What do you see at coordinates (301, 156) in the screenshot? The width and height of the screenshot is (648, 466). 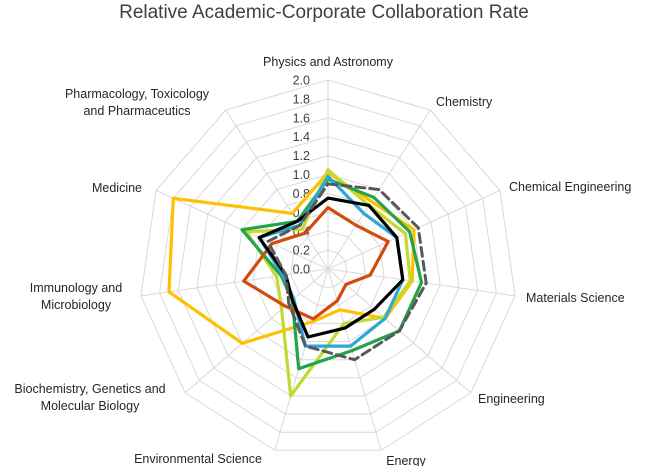 I see `tick-label: 1.2` at bounding box center [301, 156].